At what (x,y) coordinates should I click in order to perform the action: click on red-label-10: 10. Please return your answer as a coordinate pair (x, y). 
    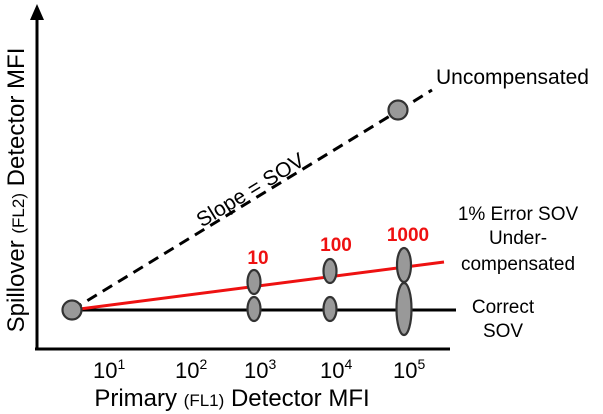
    Looking at the image, I should click on (257, 258).